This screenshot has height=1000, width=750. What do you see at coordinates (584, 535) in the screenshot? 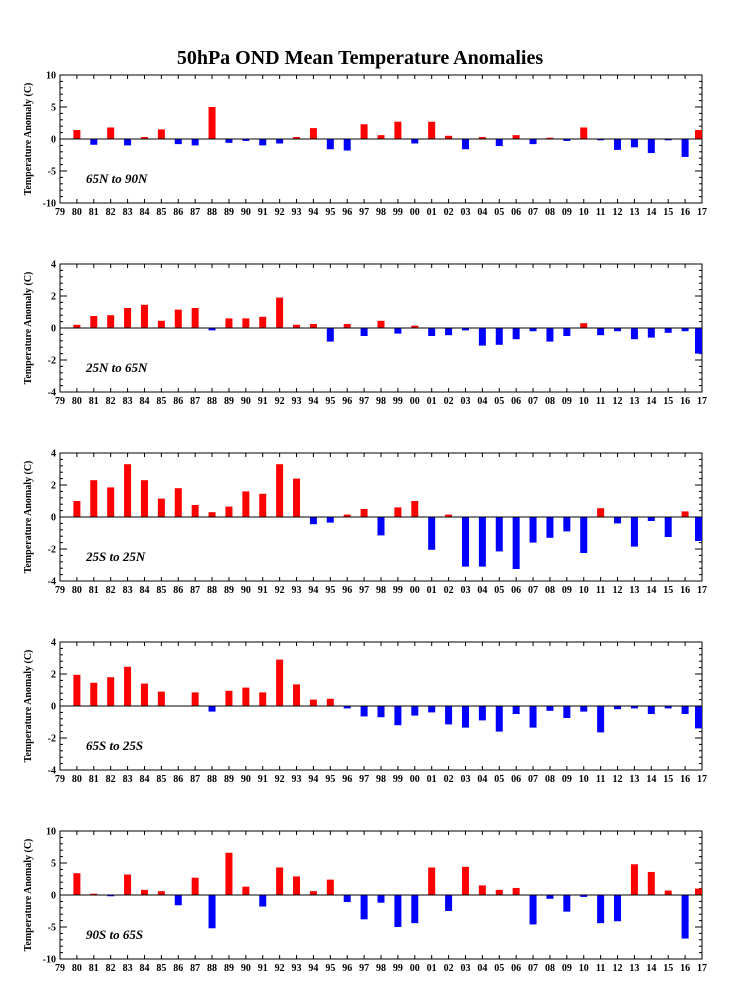
I see `bar-2010` at bounding box center [584, 535].